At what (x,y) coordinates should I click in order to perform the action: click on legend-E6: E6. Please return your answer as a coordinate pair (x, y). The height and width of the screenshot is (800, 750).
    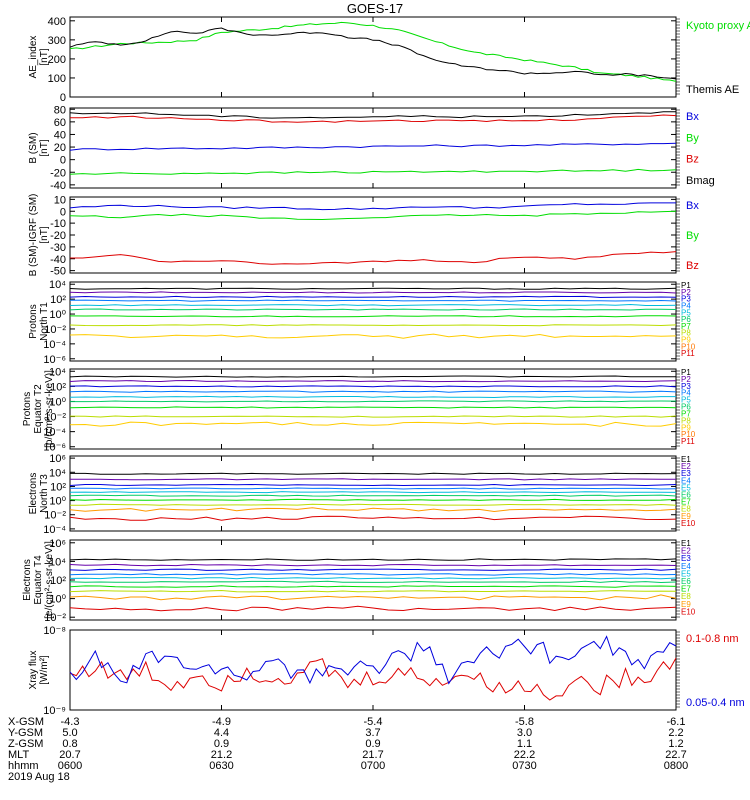
    Looking at the image, I should click on (686, 495).